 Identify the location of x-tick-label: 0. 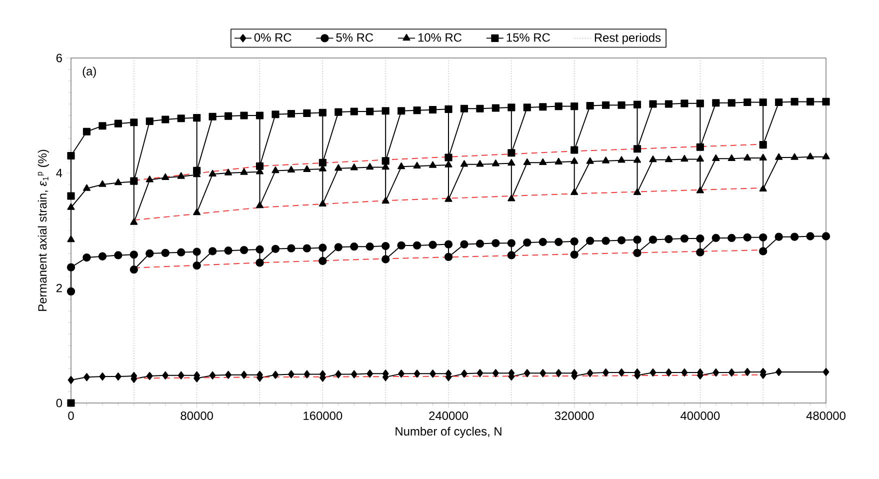
(71, 416).